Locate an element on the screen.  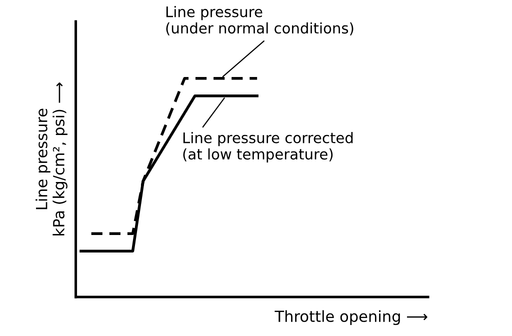
y-axis-title: Line pressure kPa (kg/cm², psi) ⟶ is located at coordinates (52, 159).